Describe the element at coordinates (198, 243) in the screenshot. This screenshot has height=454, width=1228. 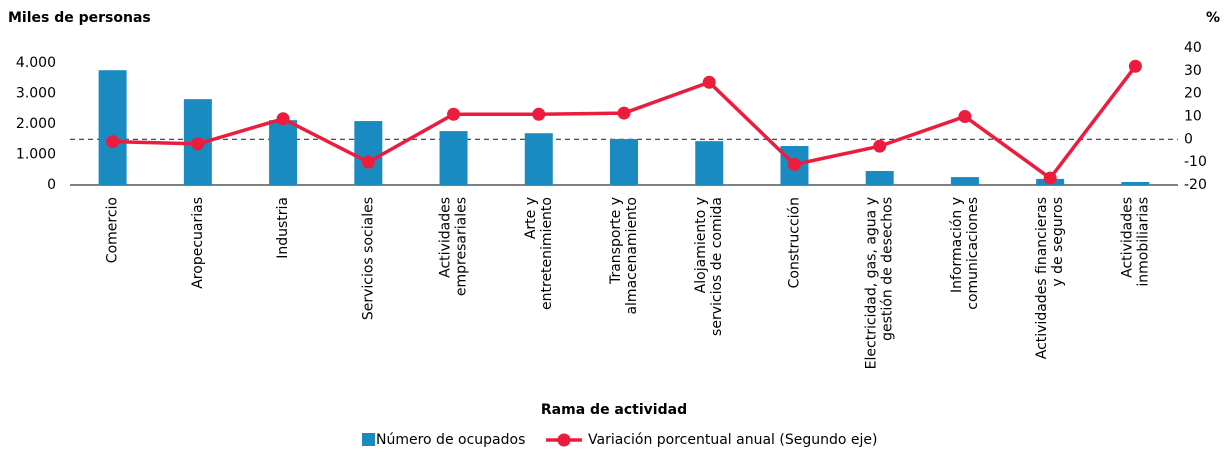
I see `x-tick-label: Aropecuarias` at that location.